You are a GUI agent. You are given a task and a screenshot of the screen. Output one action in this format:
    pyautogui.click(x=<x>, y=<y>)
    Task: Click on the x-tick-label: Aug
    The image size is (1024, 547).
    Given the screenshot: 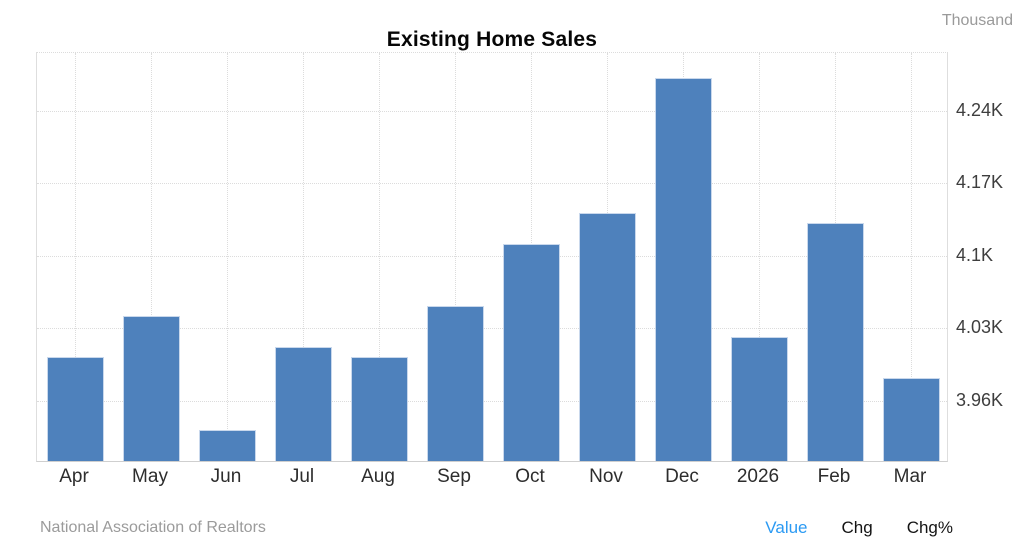 What is the action you would take?
    pyautogui.click(x=378, y=476)
    